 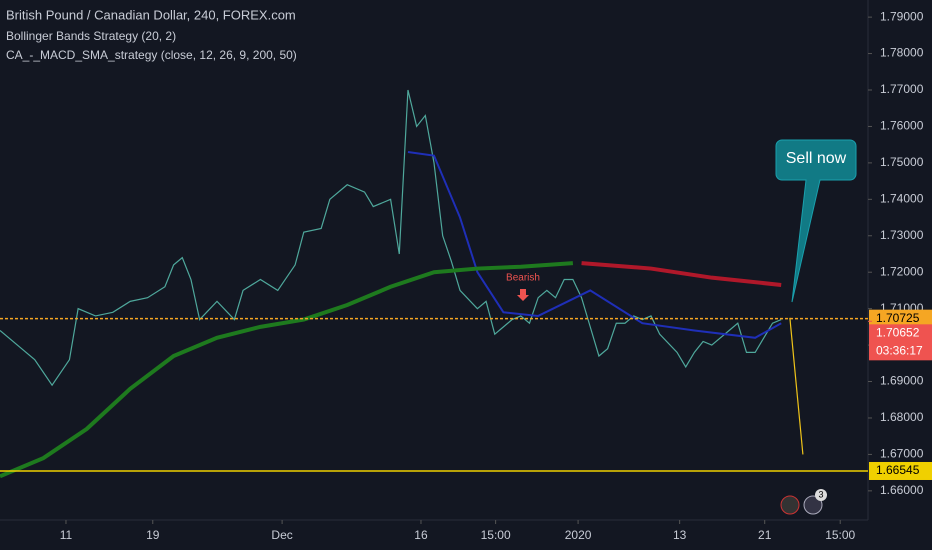 What do you see at coordinates (816, 221) in the screenshot?
I see `callout` at bounding box center [816, 221].